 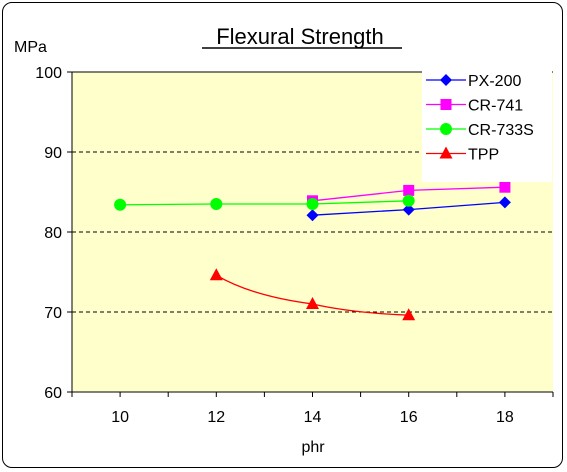 What do you see at coordinates (446, 129) in the screenshot?
I see `legend-marker-cr-733s` at bounding box center [446, 129].